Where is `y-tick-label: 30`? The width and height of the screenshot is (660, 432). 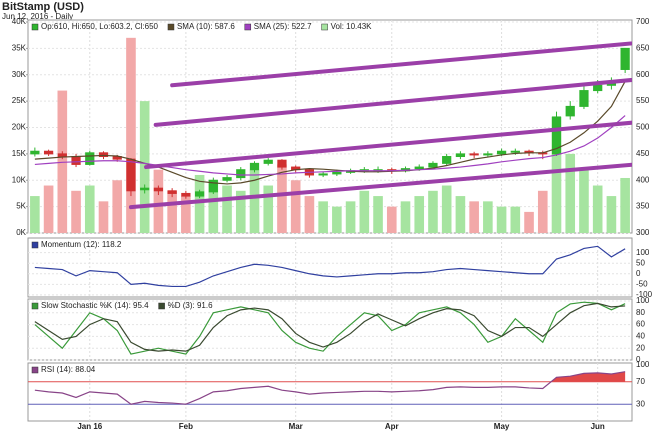
y-tick-label: 30 is located at coordinates (640, 403).